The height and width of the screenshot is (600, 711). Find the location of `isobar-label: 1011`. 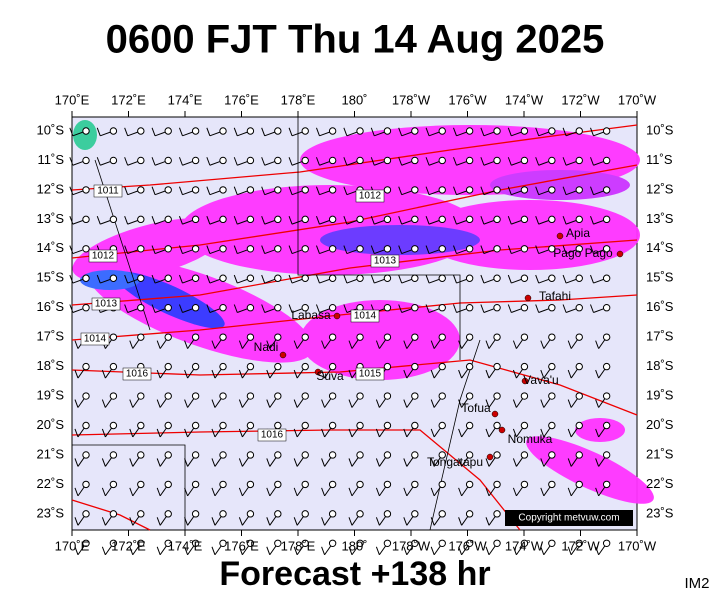

isobar-label: 1011 is located at coordinates (108, 191).